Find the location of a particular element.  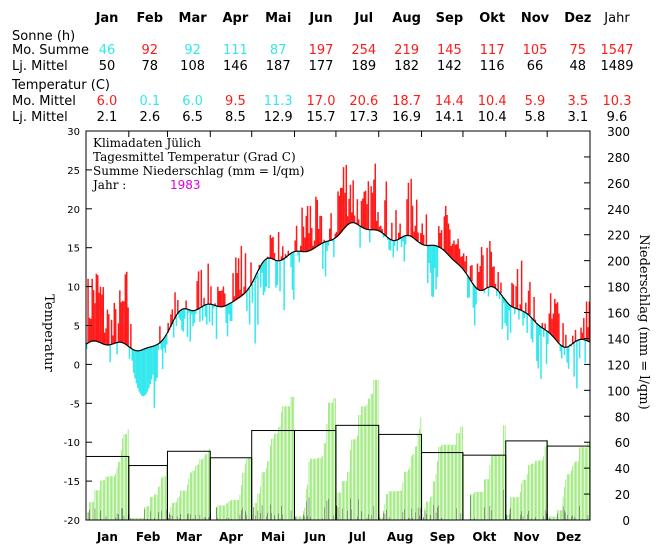

table-cell: 254 is located at coordinates (363, 50).